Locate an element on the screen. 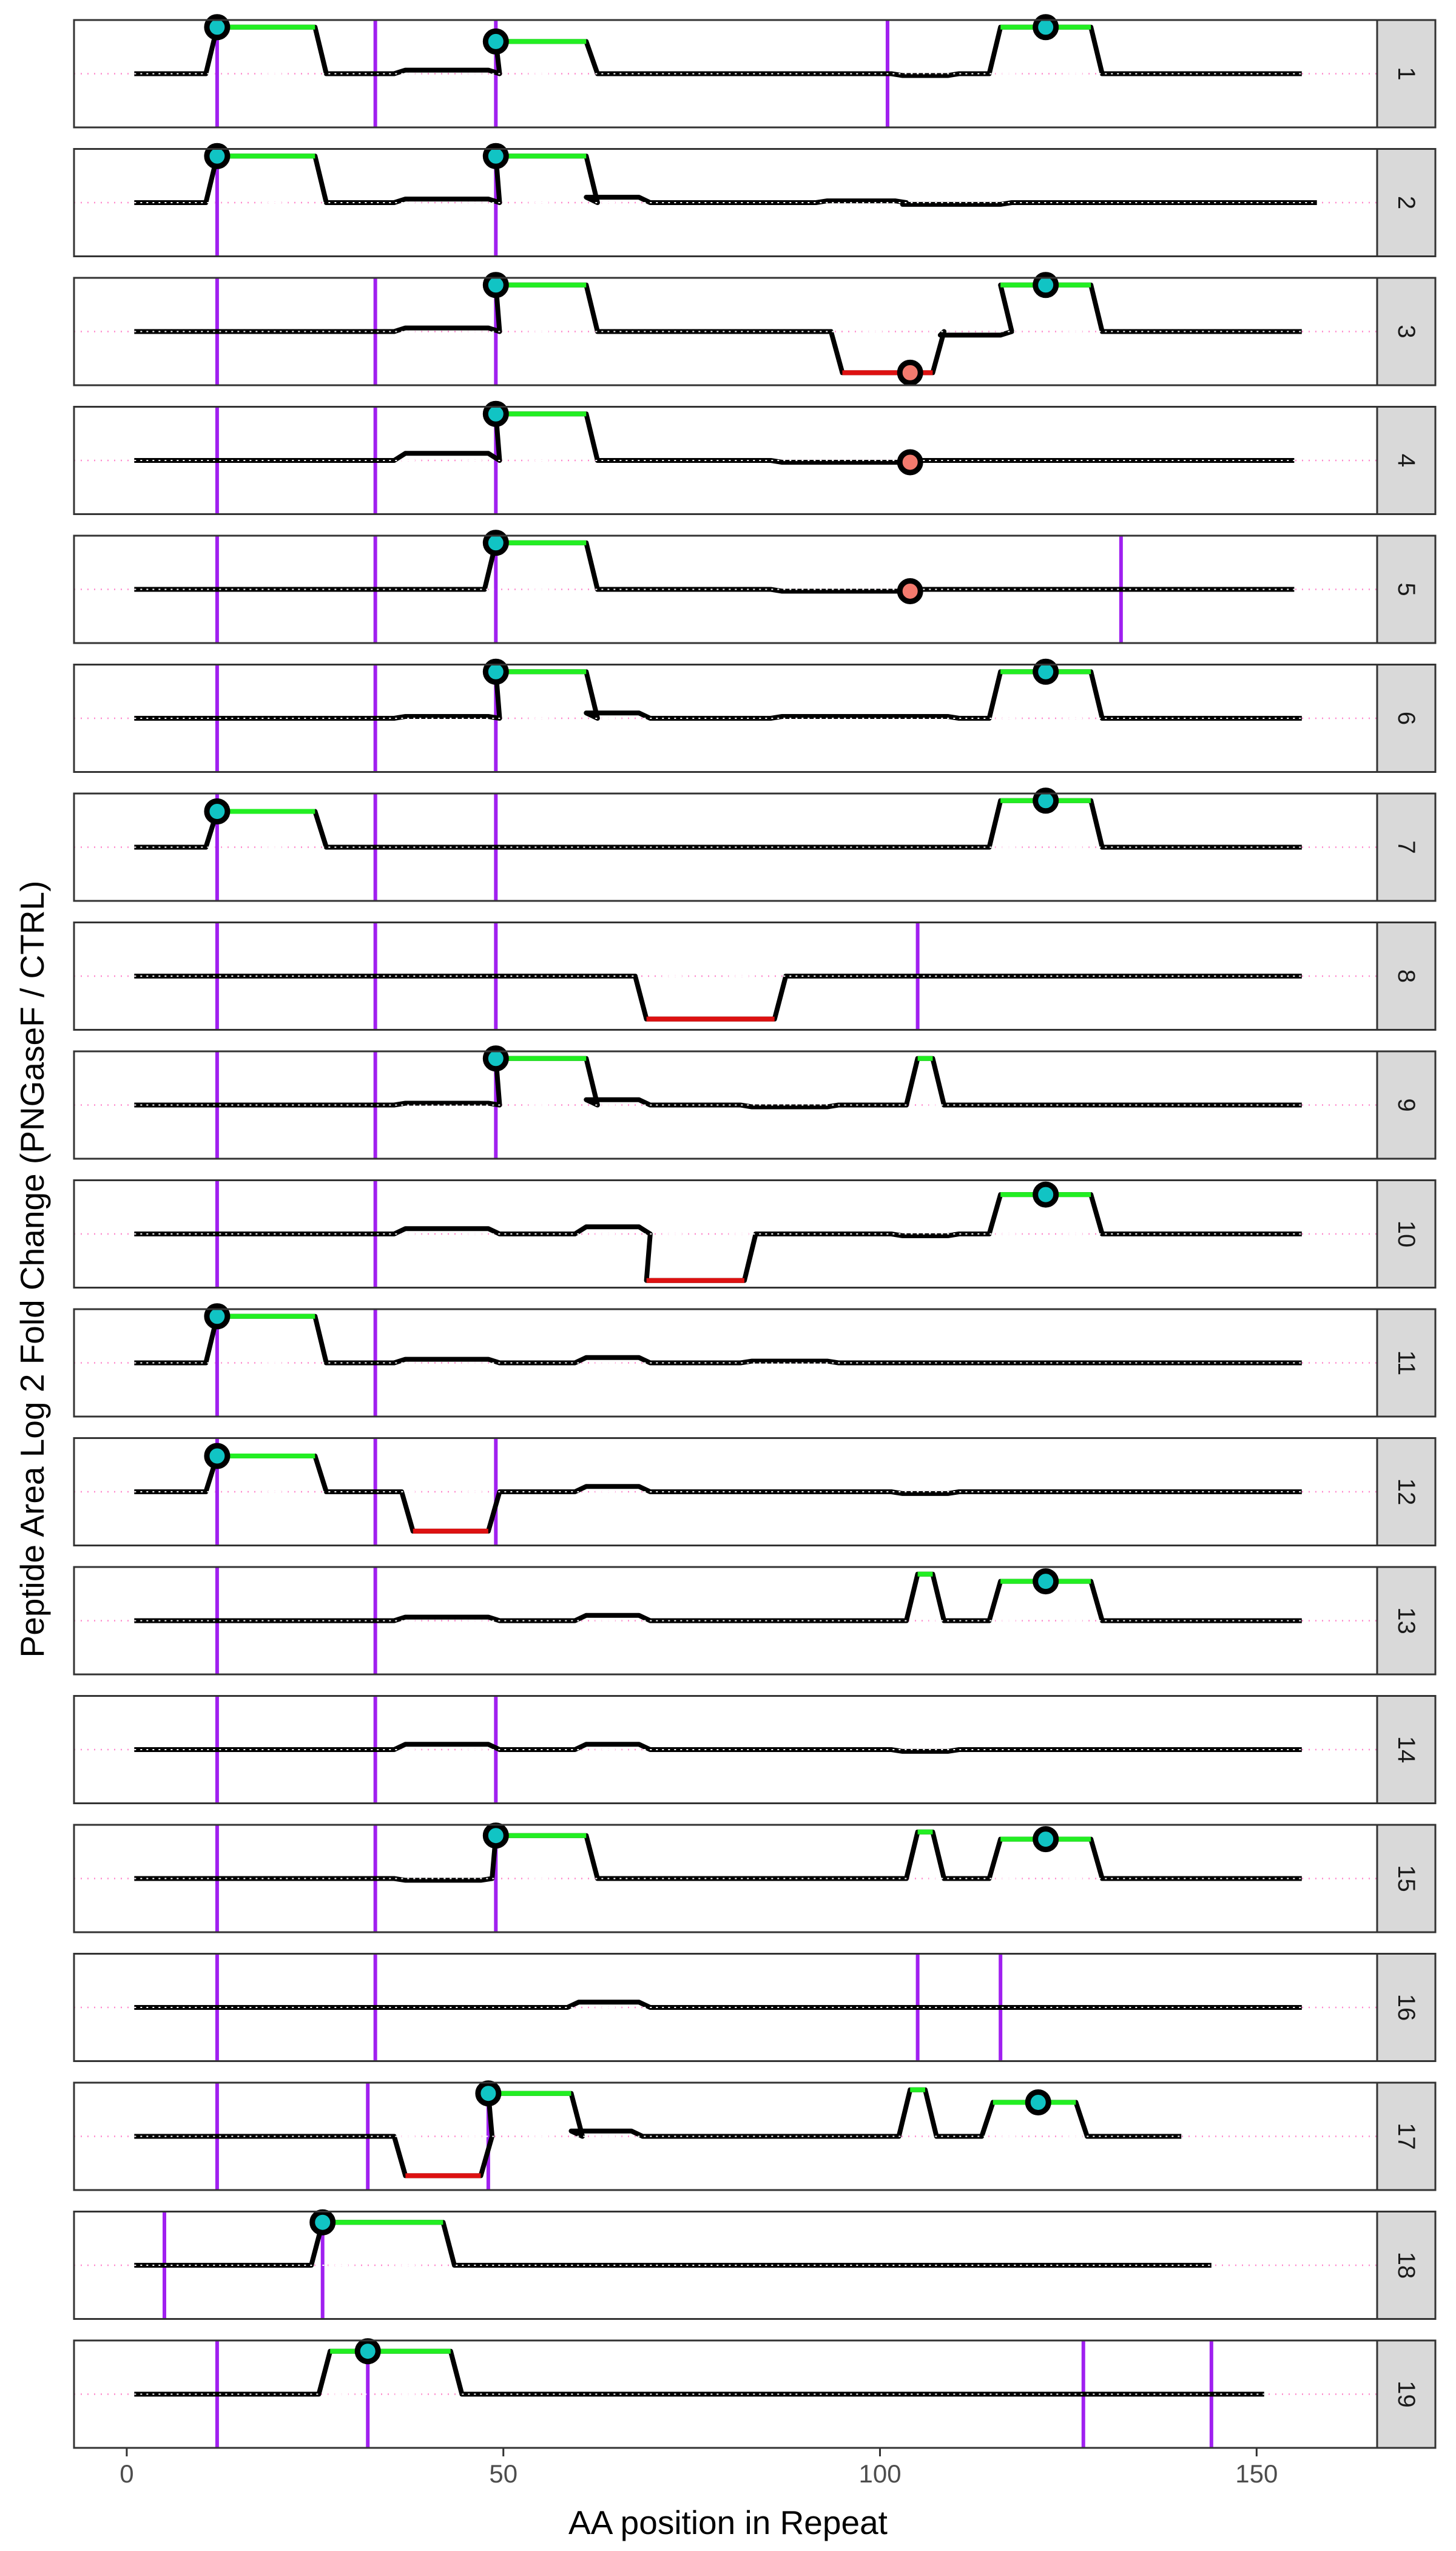 The height and width of the screenshot is (2551, 1456). facet-strip-label: 13 is located at coordinates (1406, 1620).